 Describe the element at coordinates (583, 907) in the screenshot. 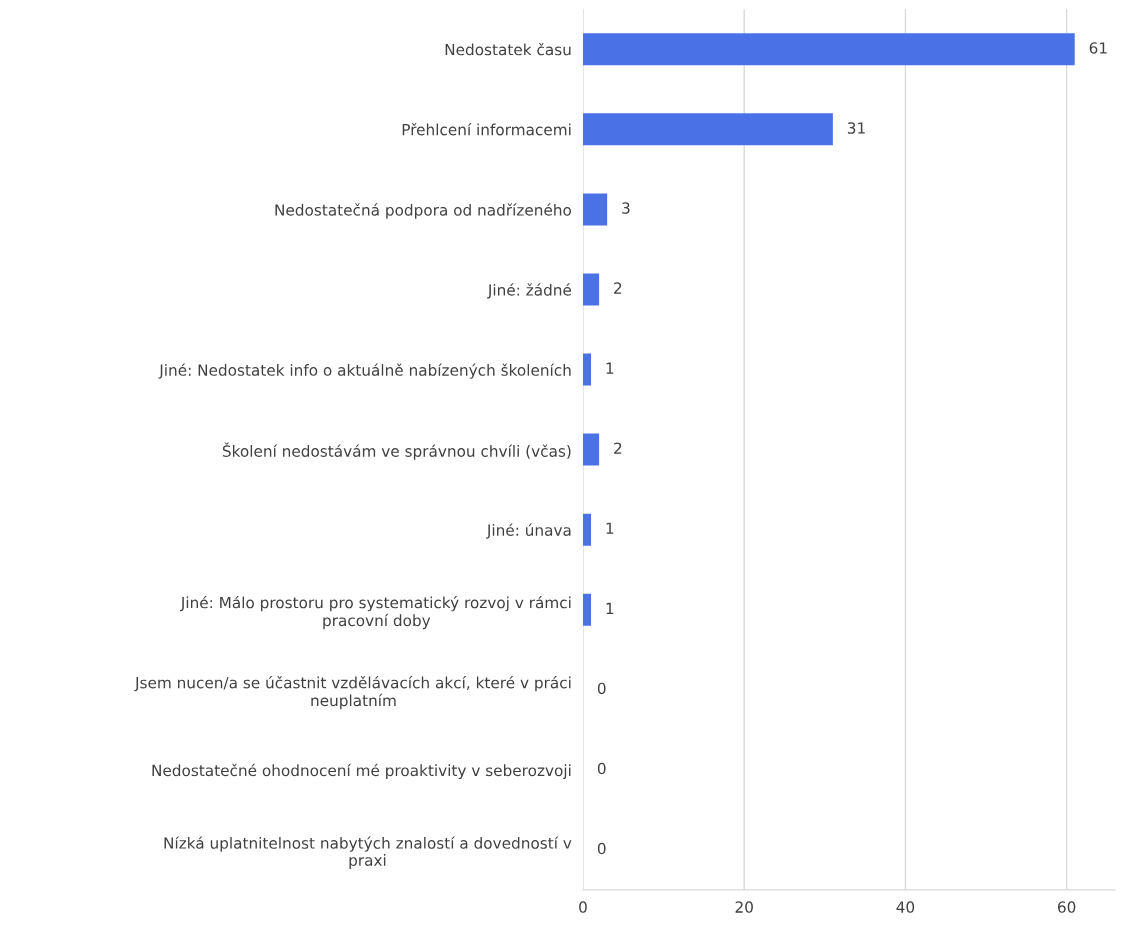

I see `x-tick-label: 0` at that location.